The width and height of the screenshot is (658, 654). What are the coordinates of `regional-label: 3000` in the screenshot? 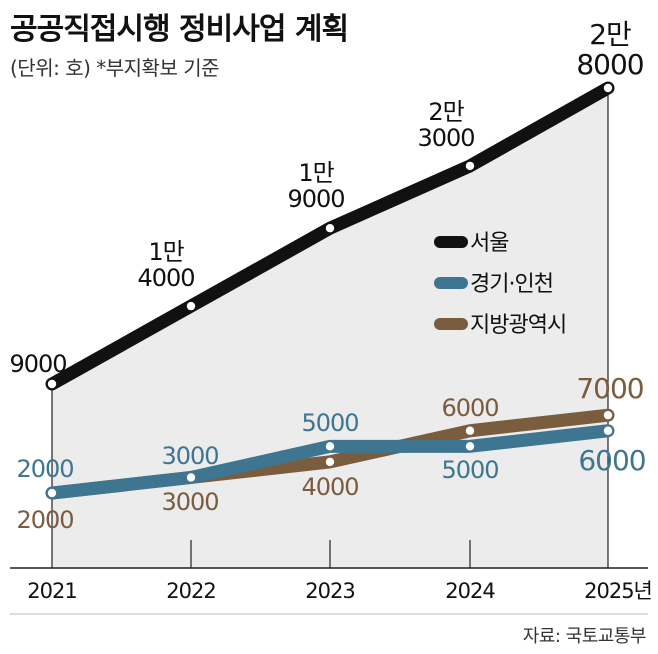 It's located at (189, 502).